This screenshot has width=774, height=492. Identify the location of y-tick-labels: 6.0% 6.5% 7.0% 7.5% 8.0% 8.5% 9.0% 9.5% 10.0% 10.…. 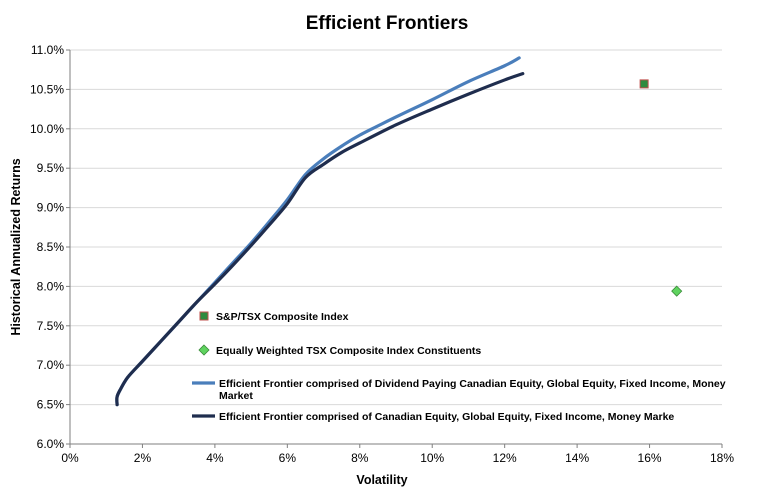
(47, 247).